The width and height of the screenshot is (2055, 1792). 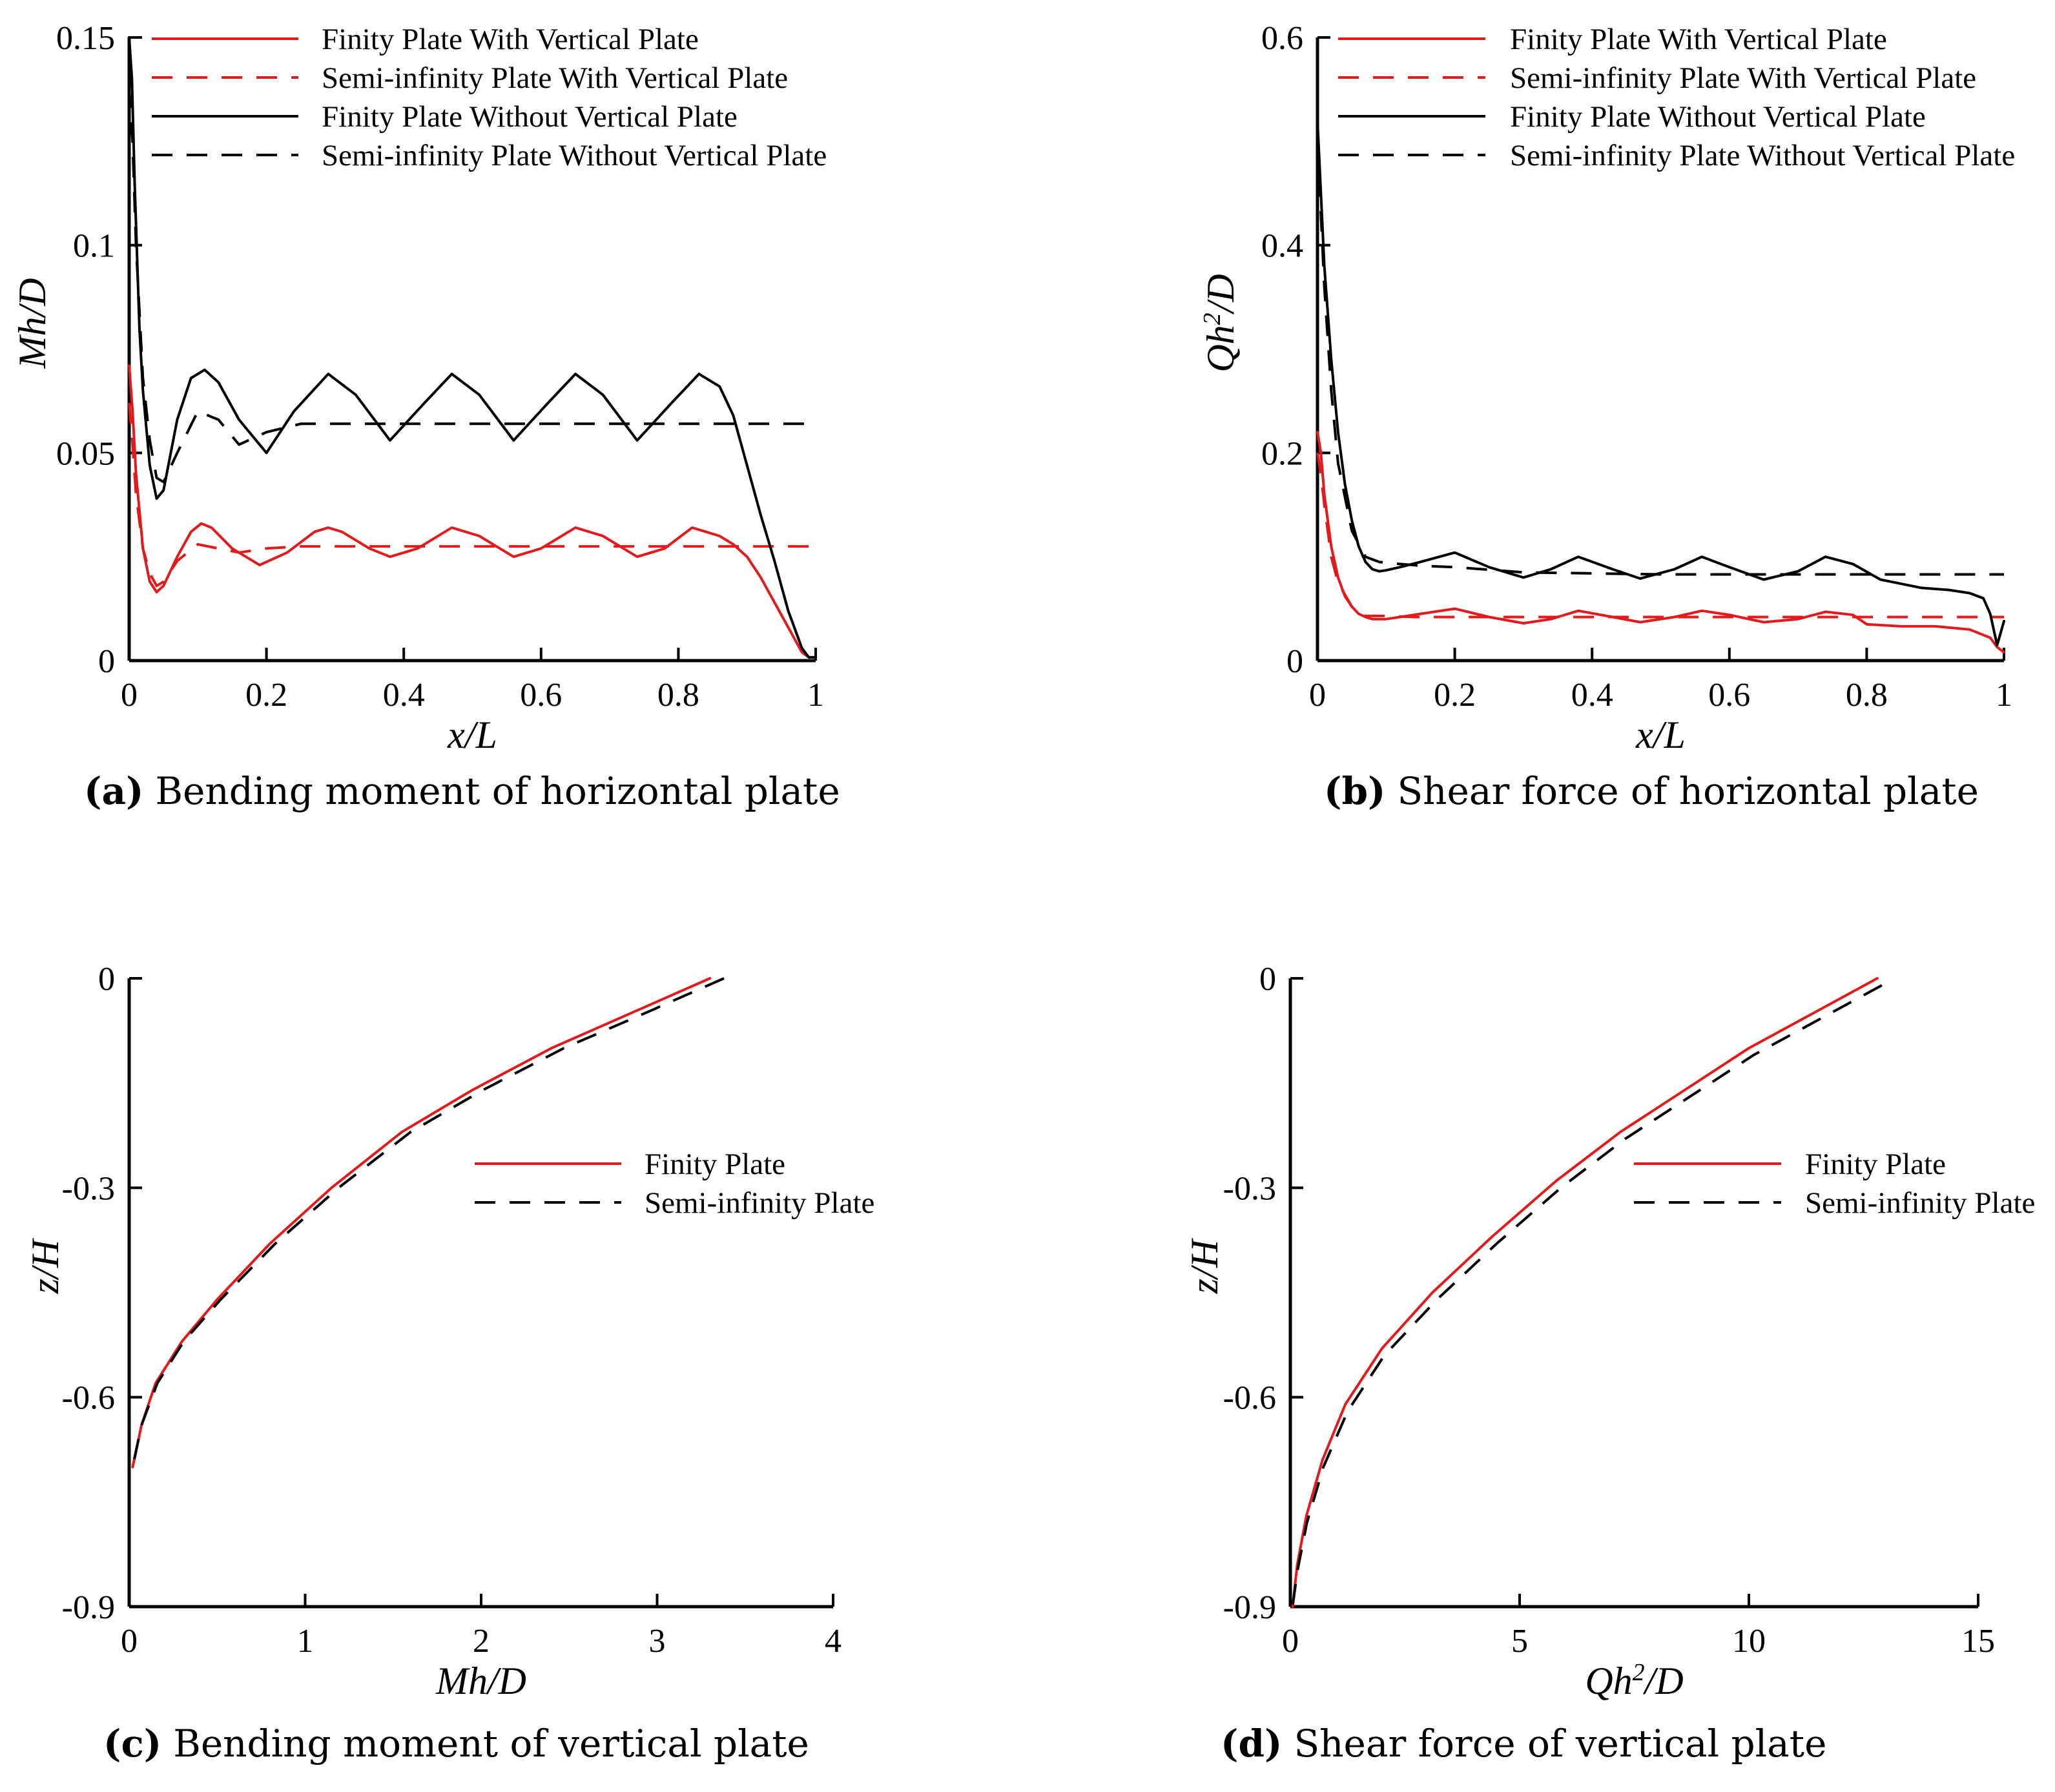 I want to click on x-tick-label: 4, so click(x=834, y=1641).